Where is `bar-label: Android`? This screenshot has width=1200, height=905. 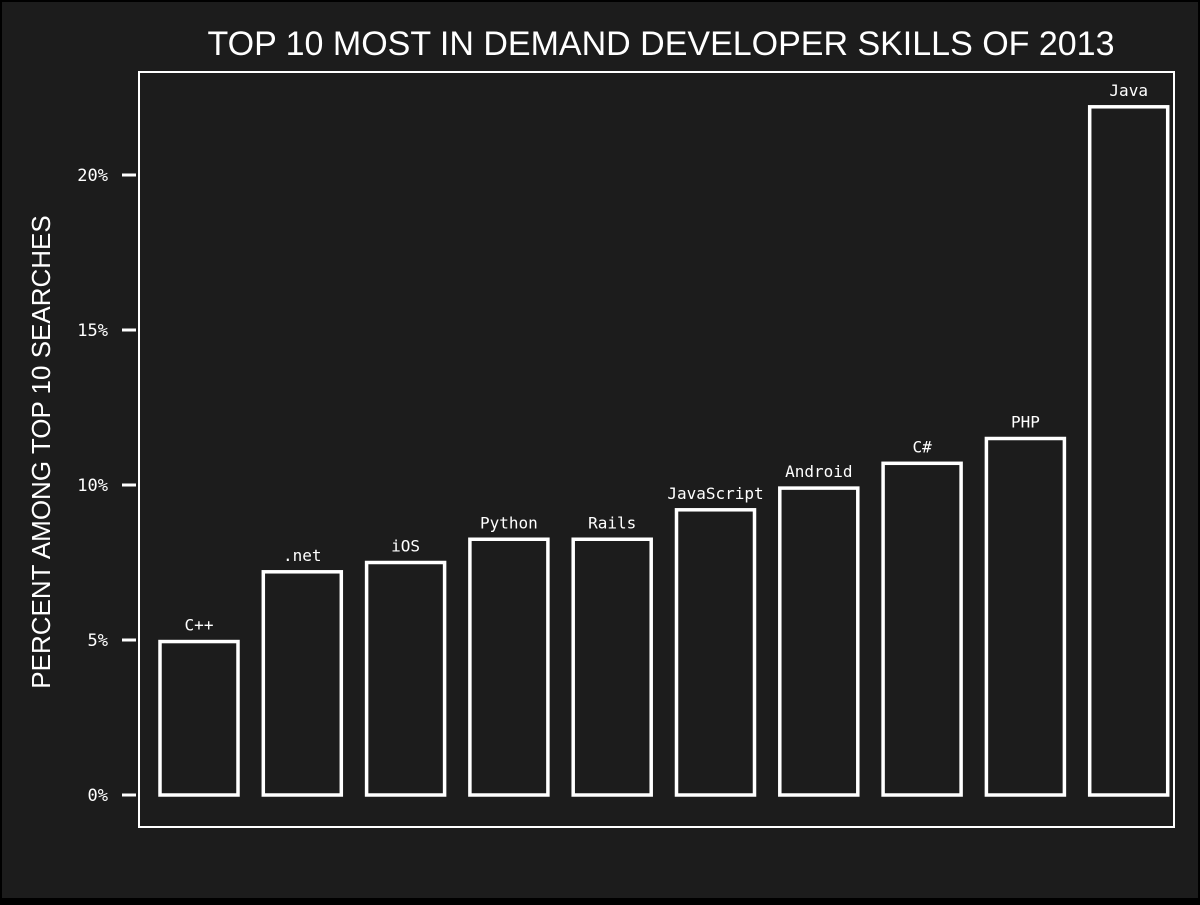 bar-label: Android is located at coordinates (818, 471).